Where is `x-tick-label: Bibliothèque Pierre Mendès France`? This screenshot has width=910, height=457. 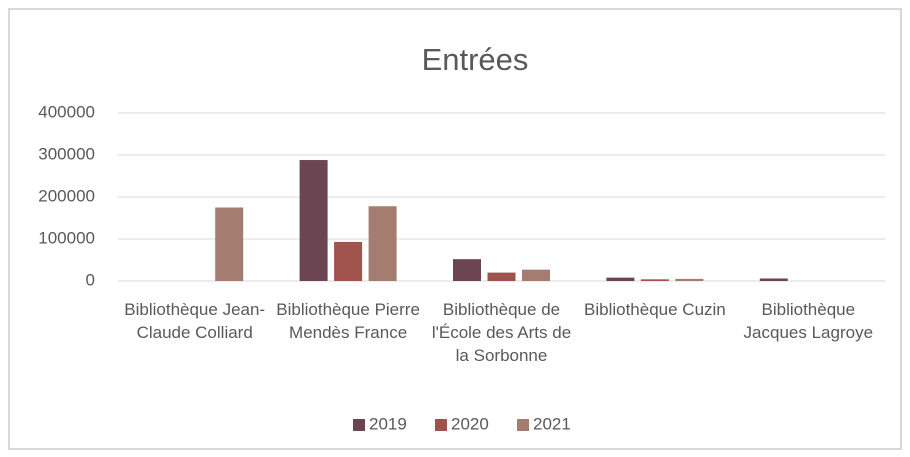
x-tick-label: Bibliothèque Pierre Mendès France is located at coordinates (348, 321).